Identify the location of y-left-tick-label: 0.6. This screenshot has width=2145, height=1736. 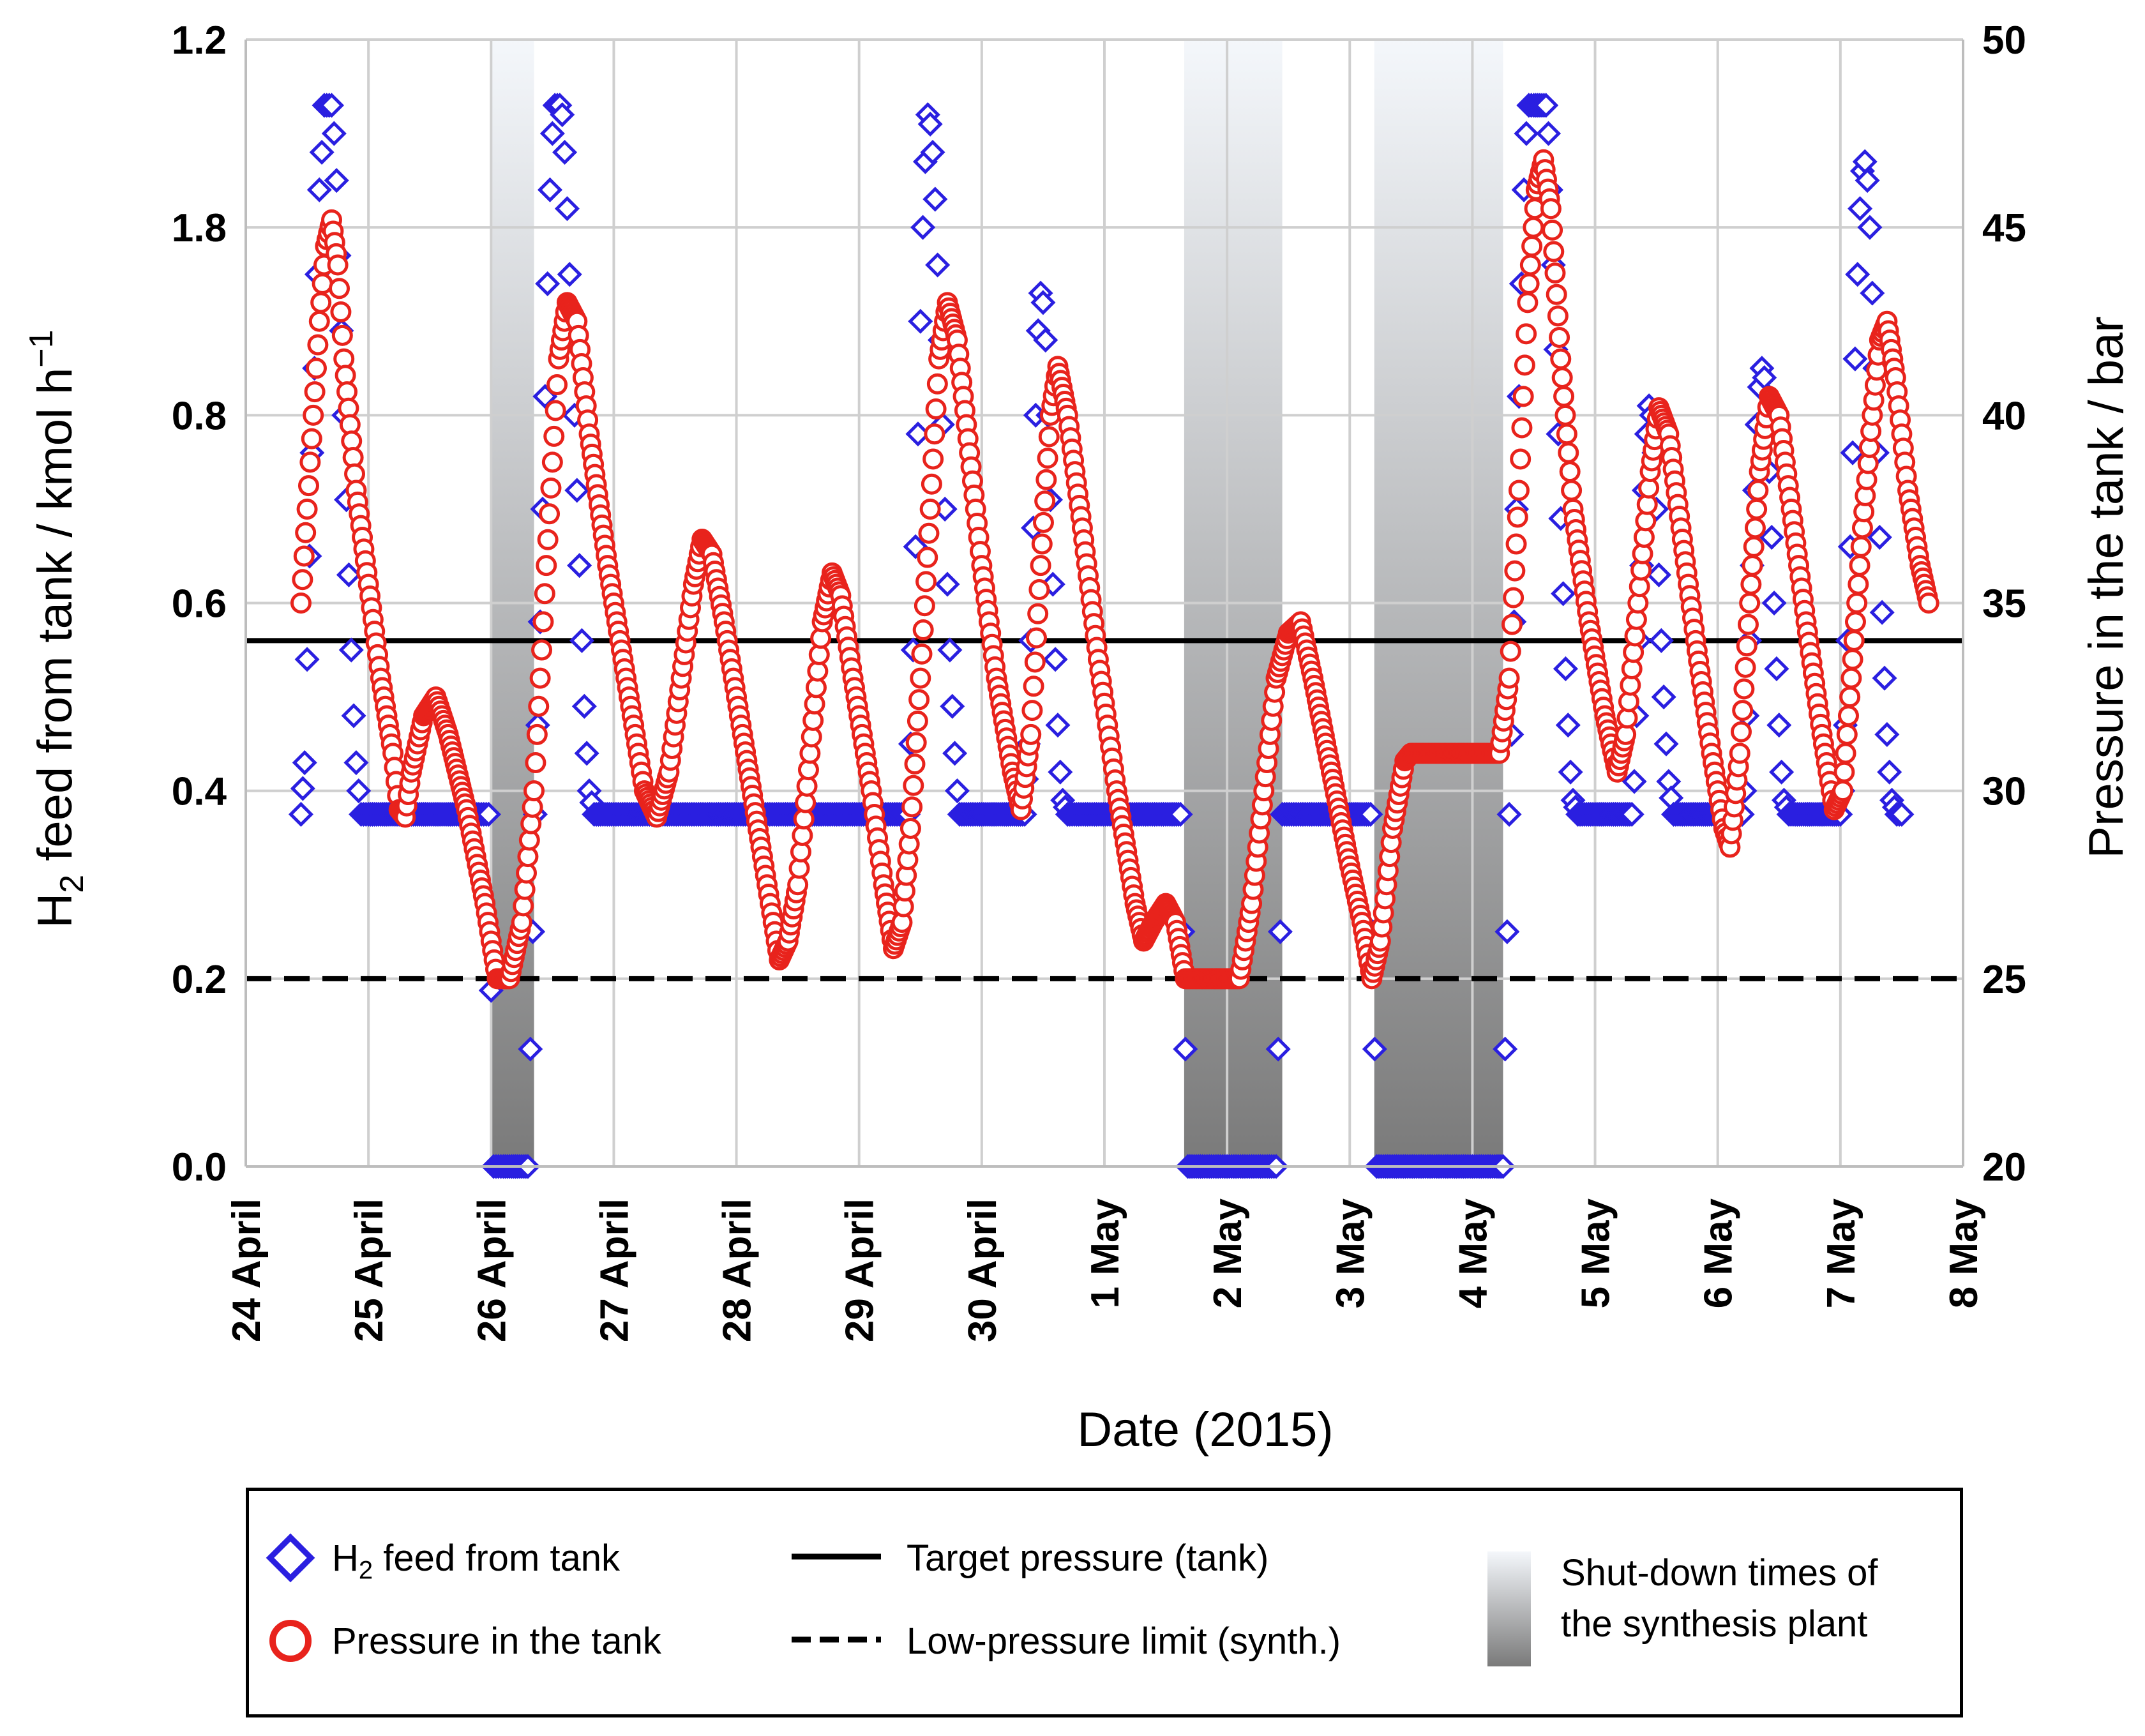
(199, 604).